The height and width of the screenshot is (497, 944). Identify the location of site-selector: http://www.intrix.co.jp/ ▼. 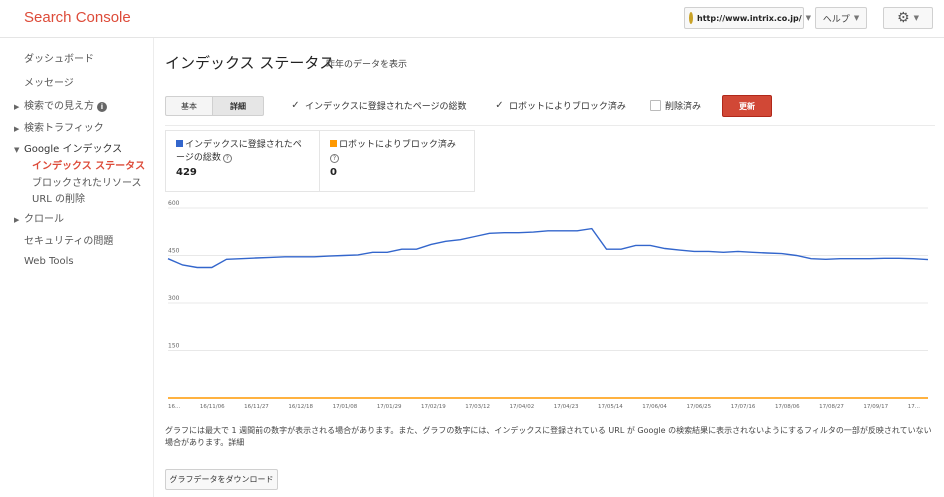
(747, 18).